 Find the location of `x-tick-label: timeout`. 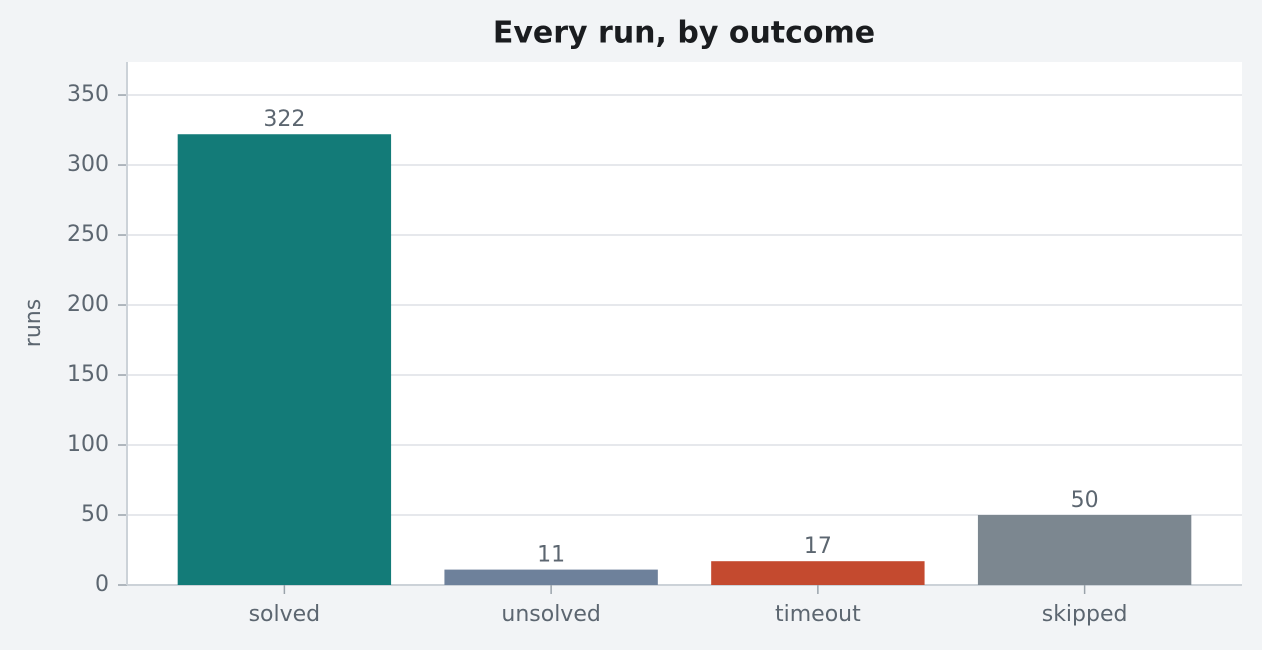

x-tick-label: timeout is located at coordinates (818, 614).